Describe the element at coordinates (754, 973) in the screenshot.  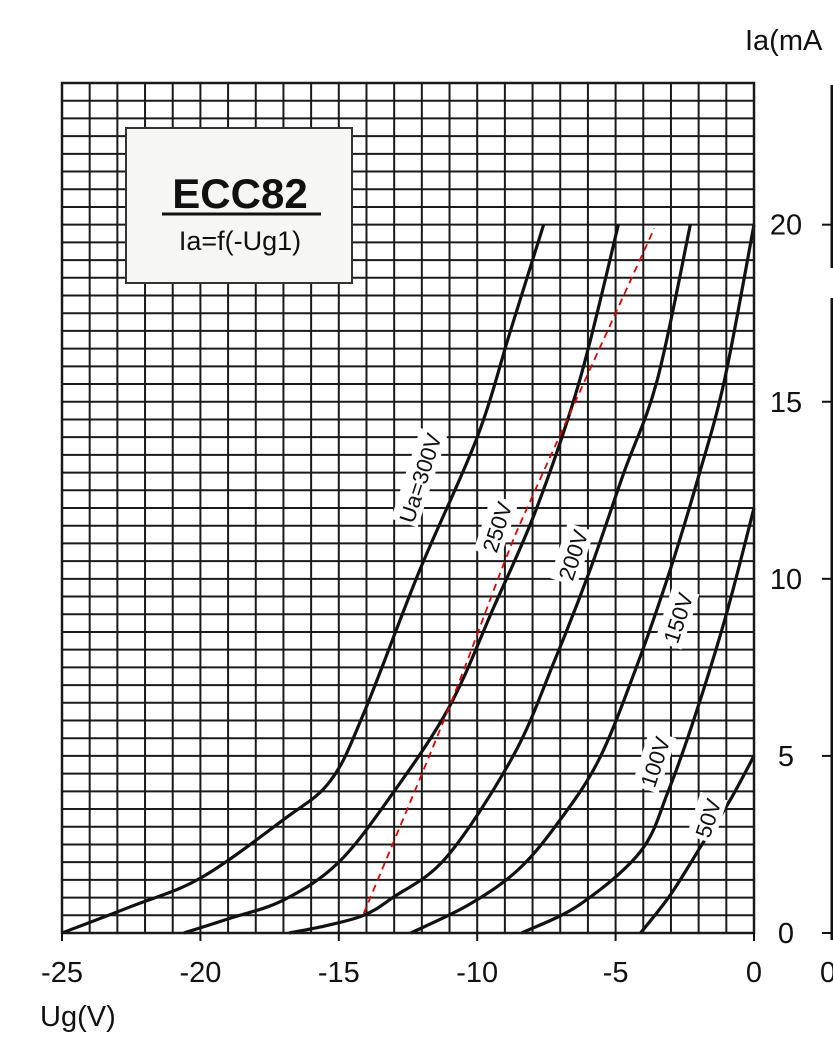
I see `x-tick-label: 0` at that location.